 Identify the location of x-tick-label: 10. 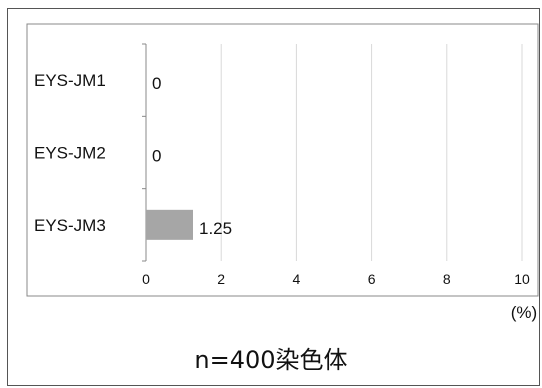
(522, 279).